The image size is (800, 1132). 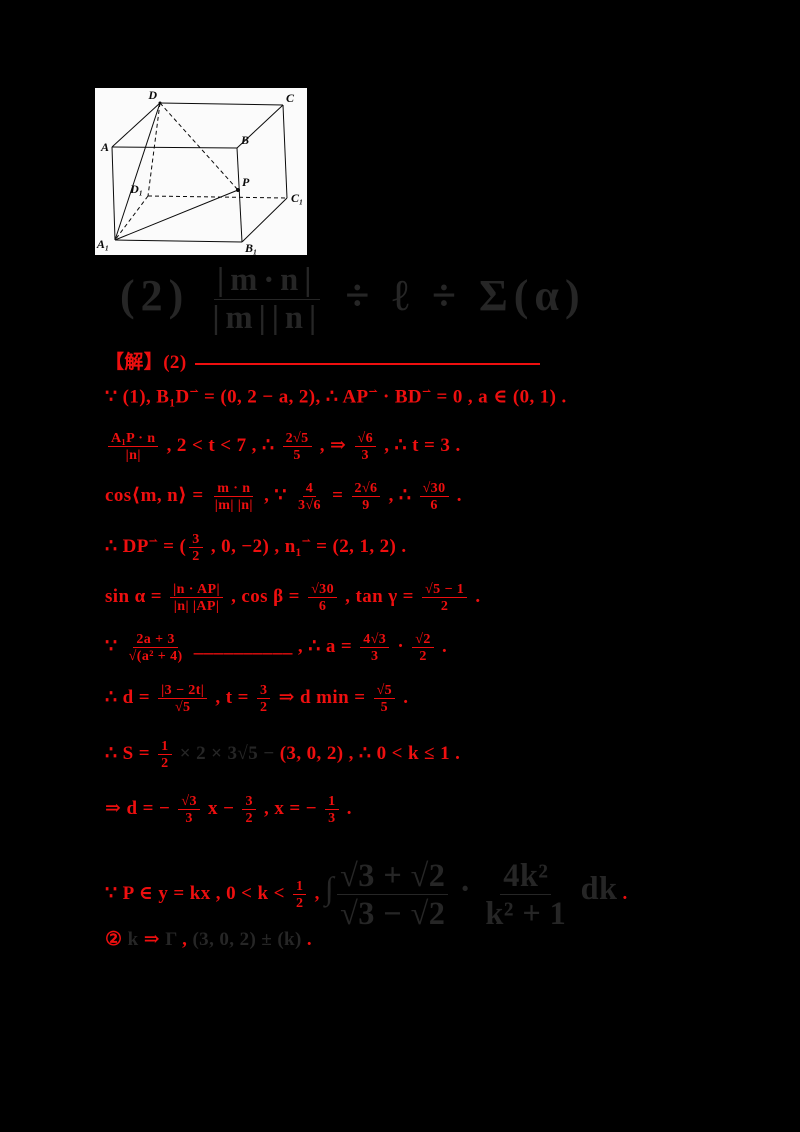 I want to click on fraction-denominator: √(a² + 4), so click(x=155, y=656).